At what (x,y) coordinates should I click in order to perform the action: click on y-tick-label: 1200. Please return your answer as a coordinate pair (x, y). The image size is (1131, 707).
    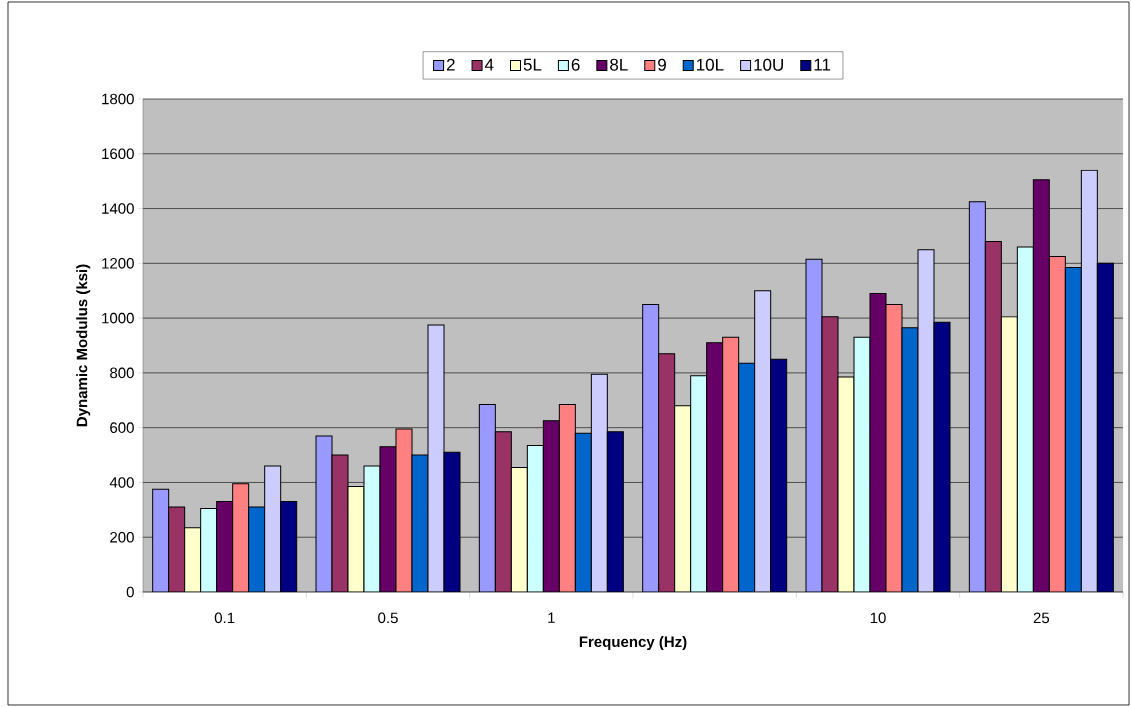
    Looking at the image, I should click on (118, 263).